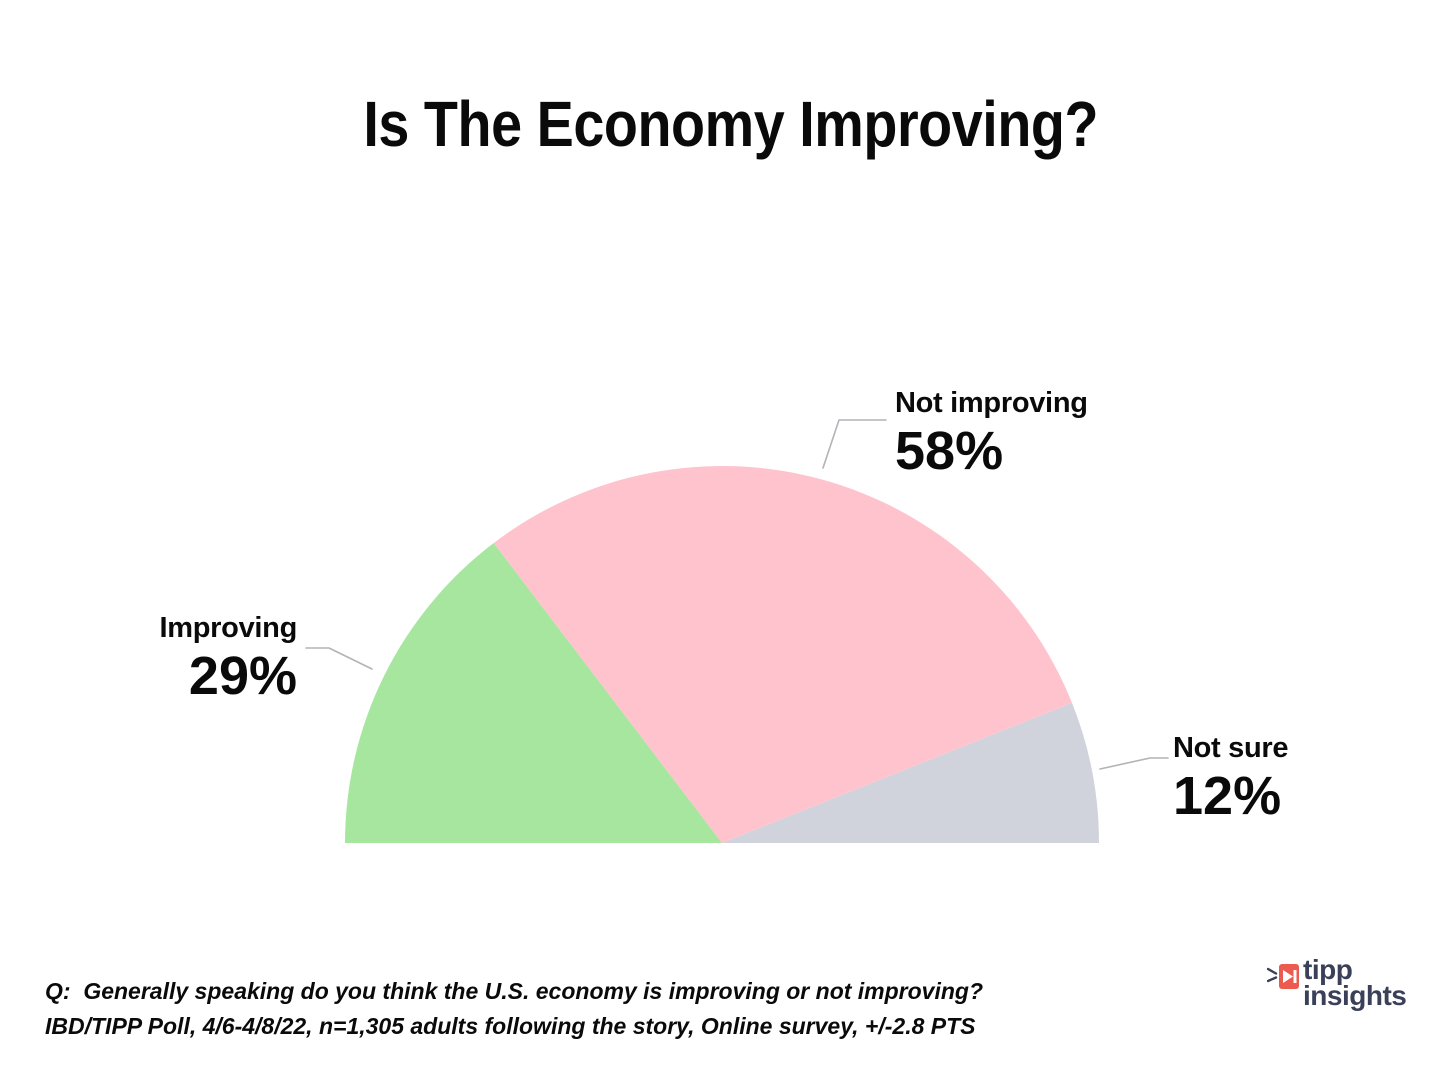 The width and height of the screenshot is (1440, 1080). Describe the element at coordinates (533, 693) in the screenshot. I see `slice-improving` at that location.